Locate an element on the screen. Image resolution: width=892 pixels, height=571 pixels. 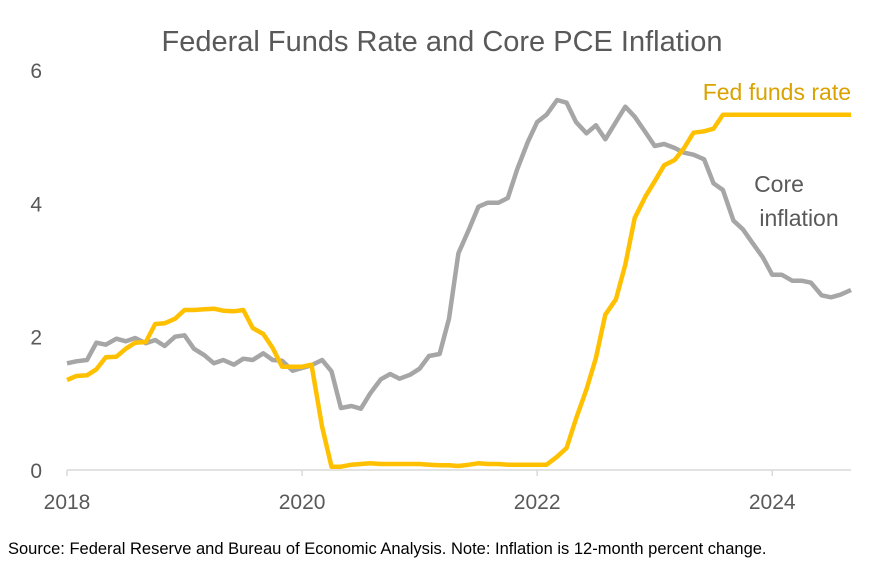
y-tick-label-2: 2 is located at coordinates (36, 338).